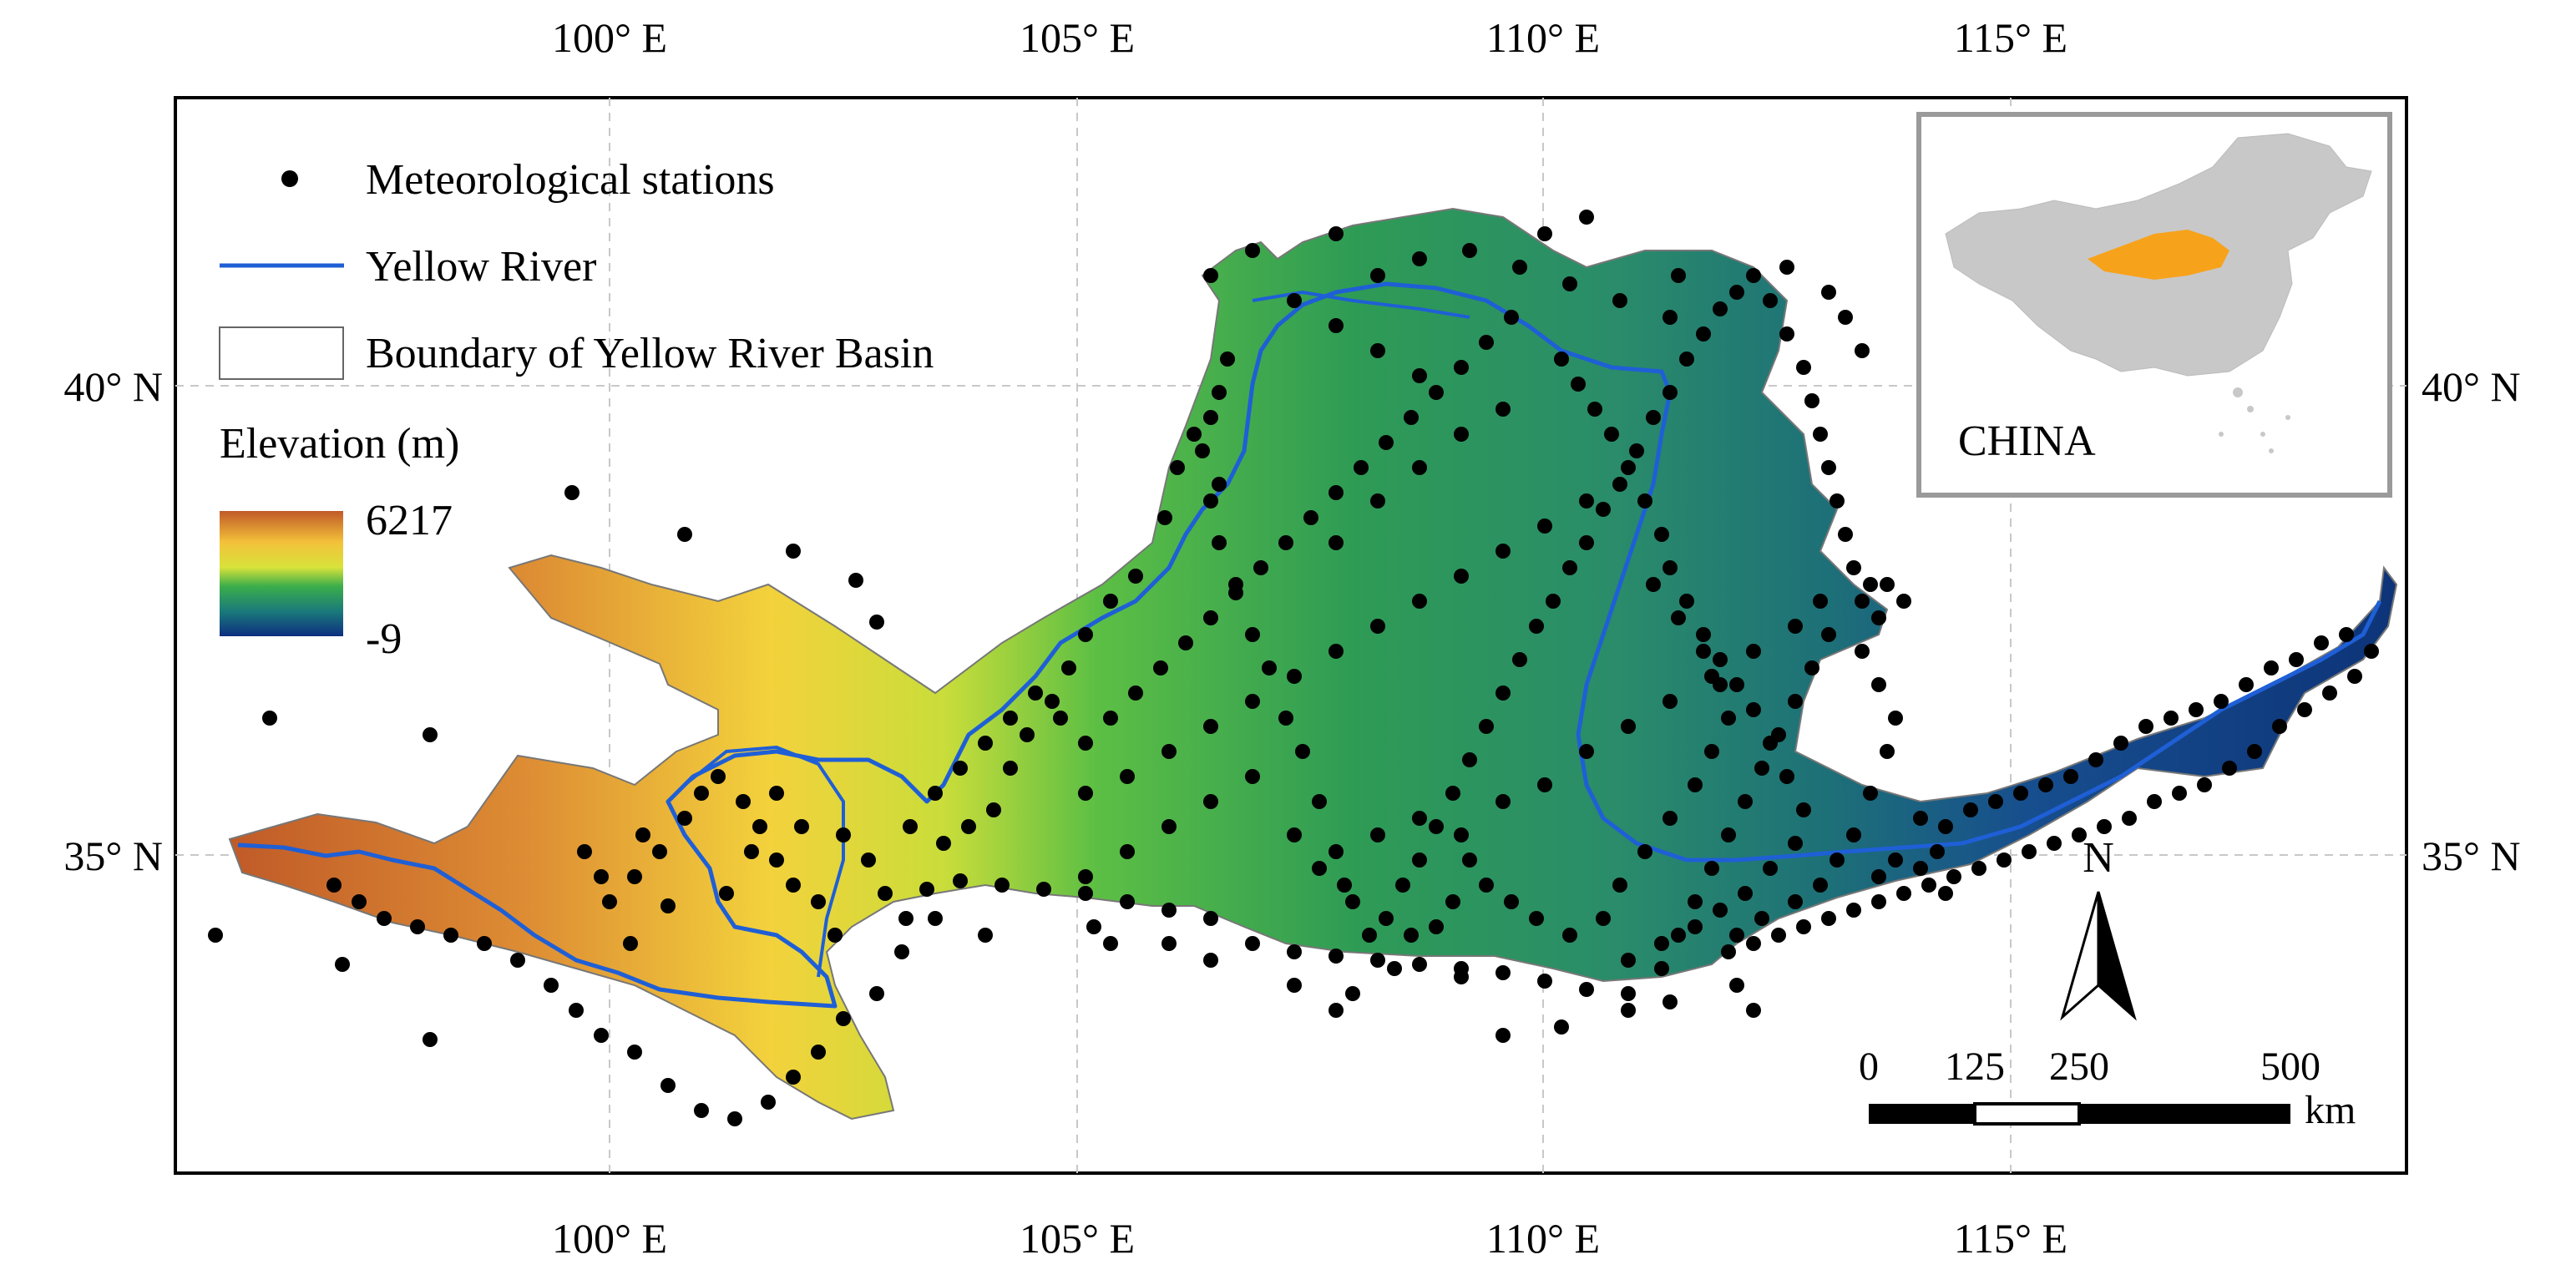 The image size is (2576, 1280). What do you see at coordinates (1543, 37) in the screenshot?
I see `lon-label-top: 110° E` at bounding box center [1543, 37].